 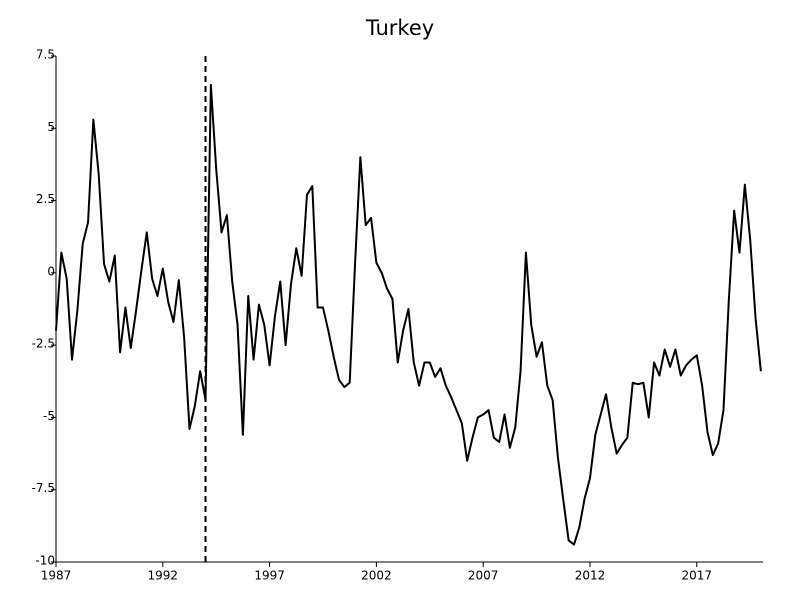 What do you see at coordinates (51, 127) in the screenshot?
I see `y-tick-label: 5` at bounding box center [51, 127].